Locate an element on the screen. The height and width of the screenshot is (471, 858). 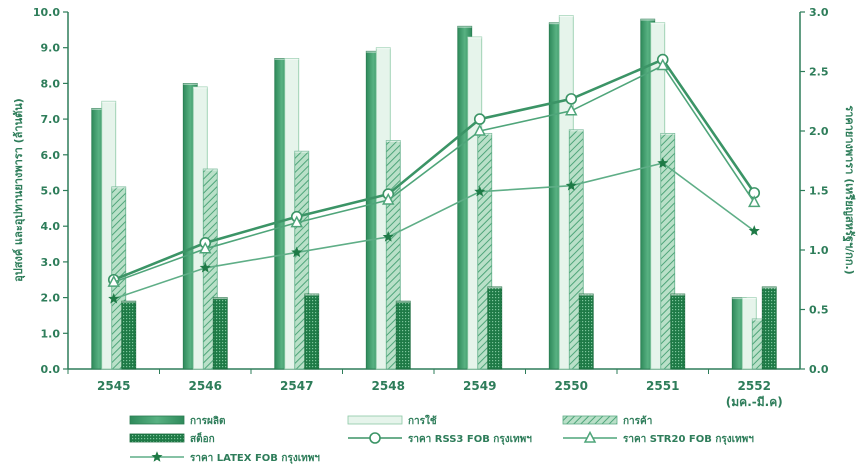
legend-item: ราคา STR20 FOB กรุงเทพฯ is located at coordinates (658, 437).